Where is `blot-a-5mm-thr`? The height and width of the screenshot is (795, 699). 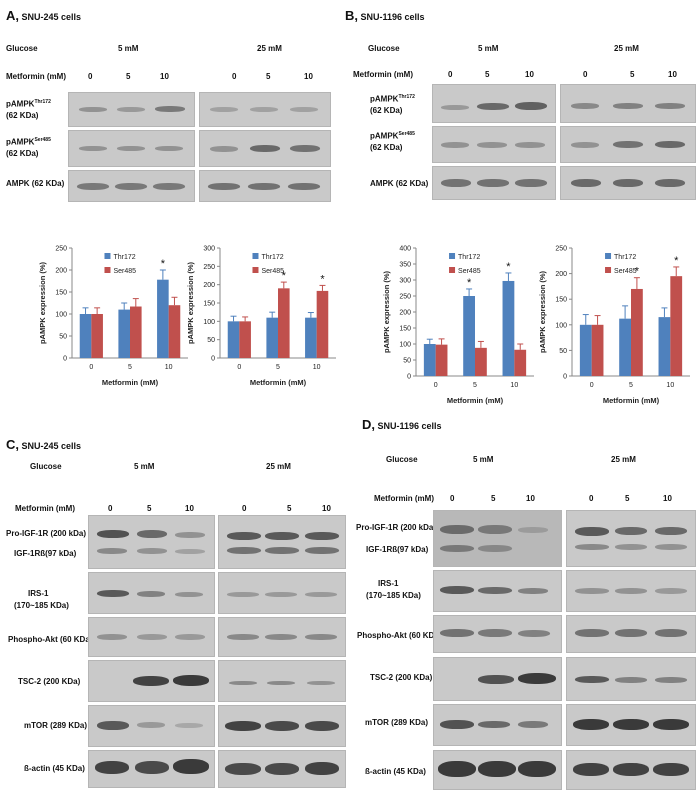
blot-a-5mm-thr is located at coordinates (131, 109).